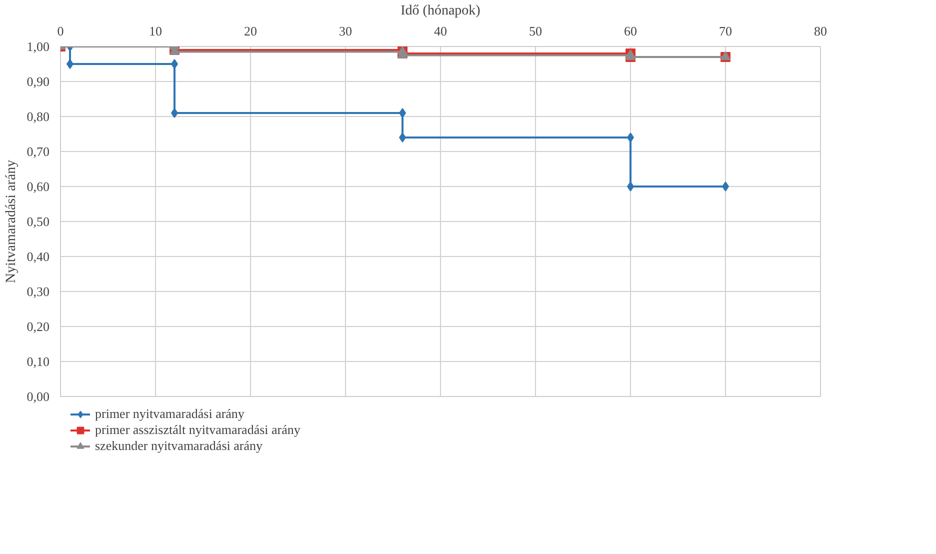 This screenshot has height=554, width=936. What do you see at coordinates (38, 186) in the screenshot?
I see `y-tick-label: 0,60` at bounding box center [38, 186].